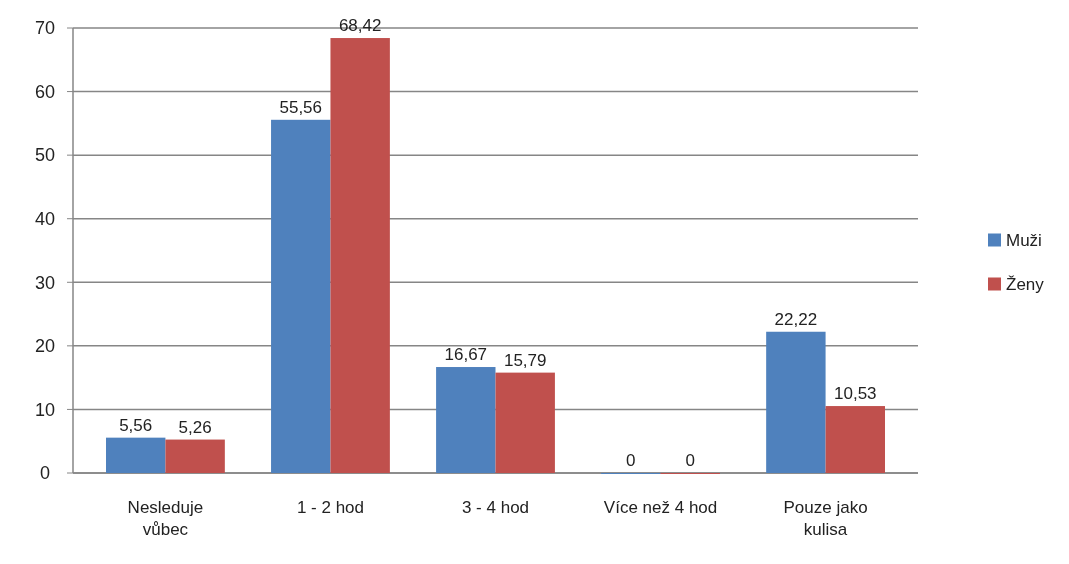 Image resolution: width=1069 pixels, height=564 pixels. Describe the element at coordinates (825, 518) in the screenshot. I see `x-tick-label: Pouze jako kulisa` at that location.